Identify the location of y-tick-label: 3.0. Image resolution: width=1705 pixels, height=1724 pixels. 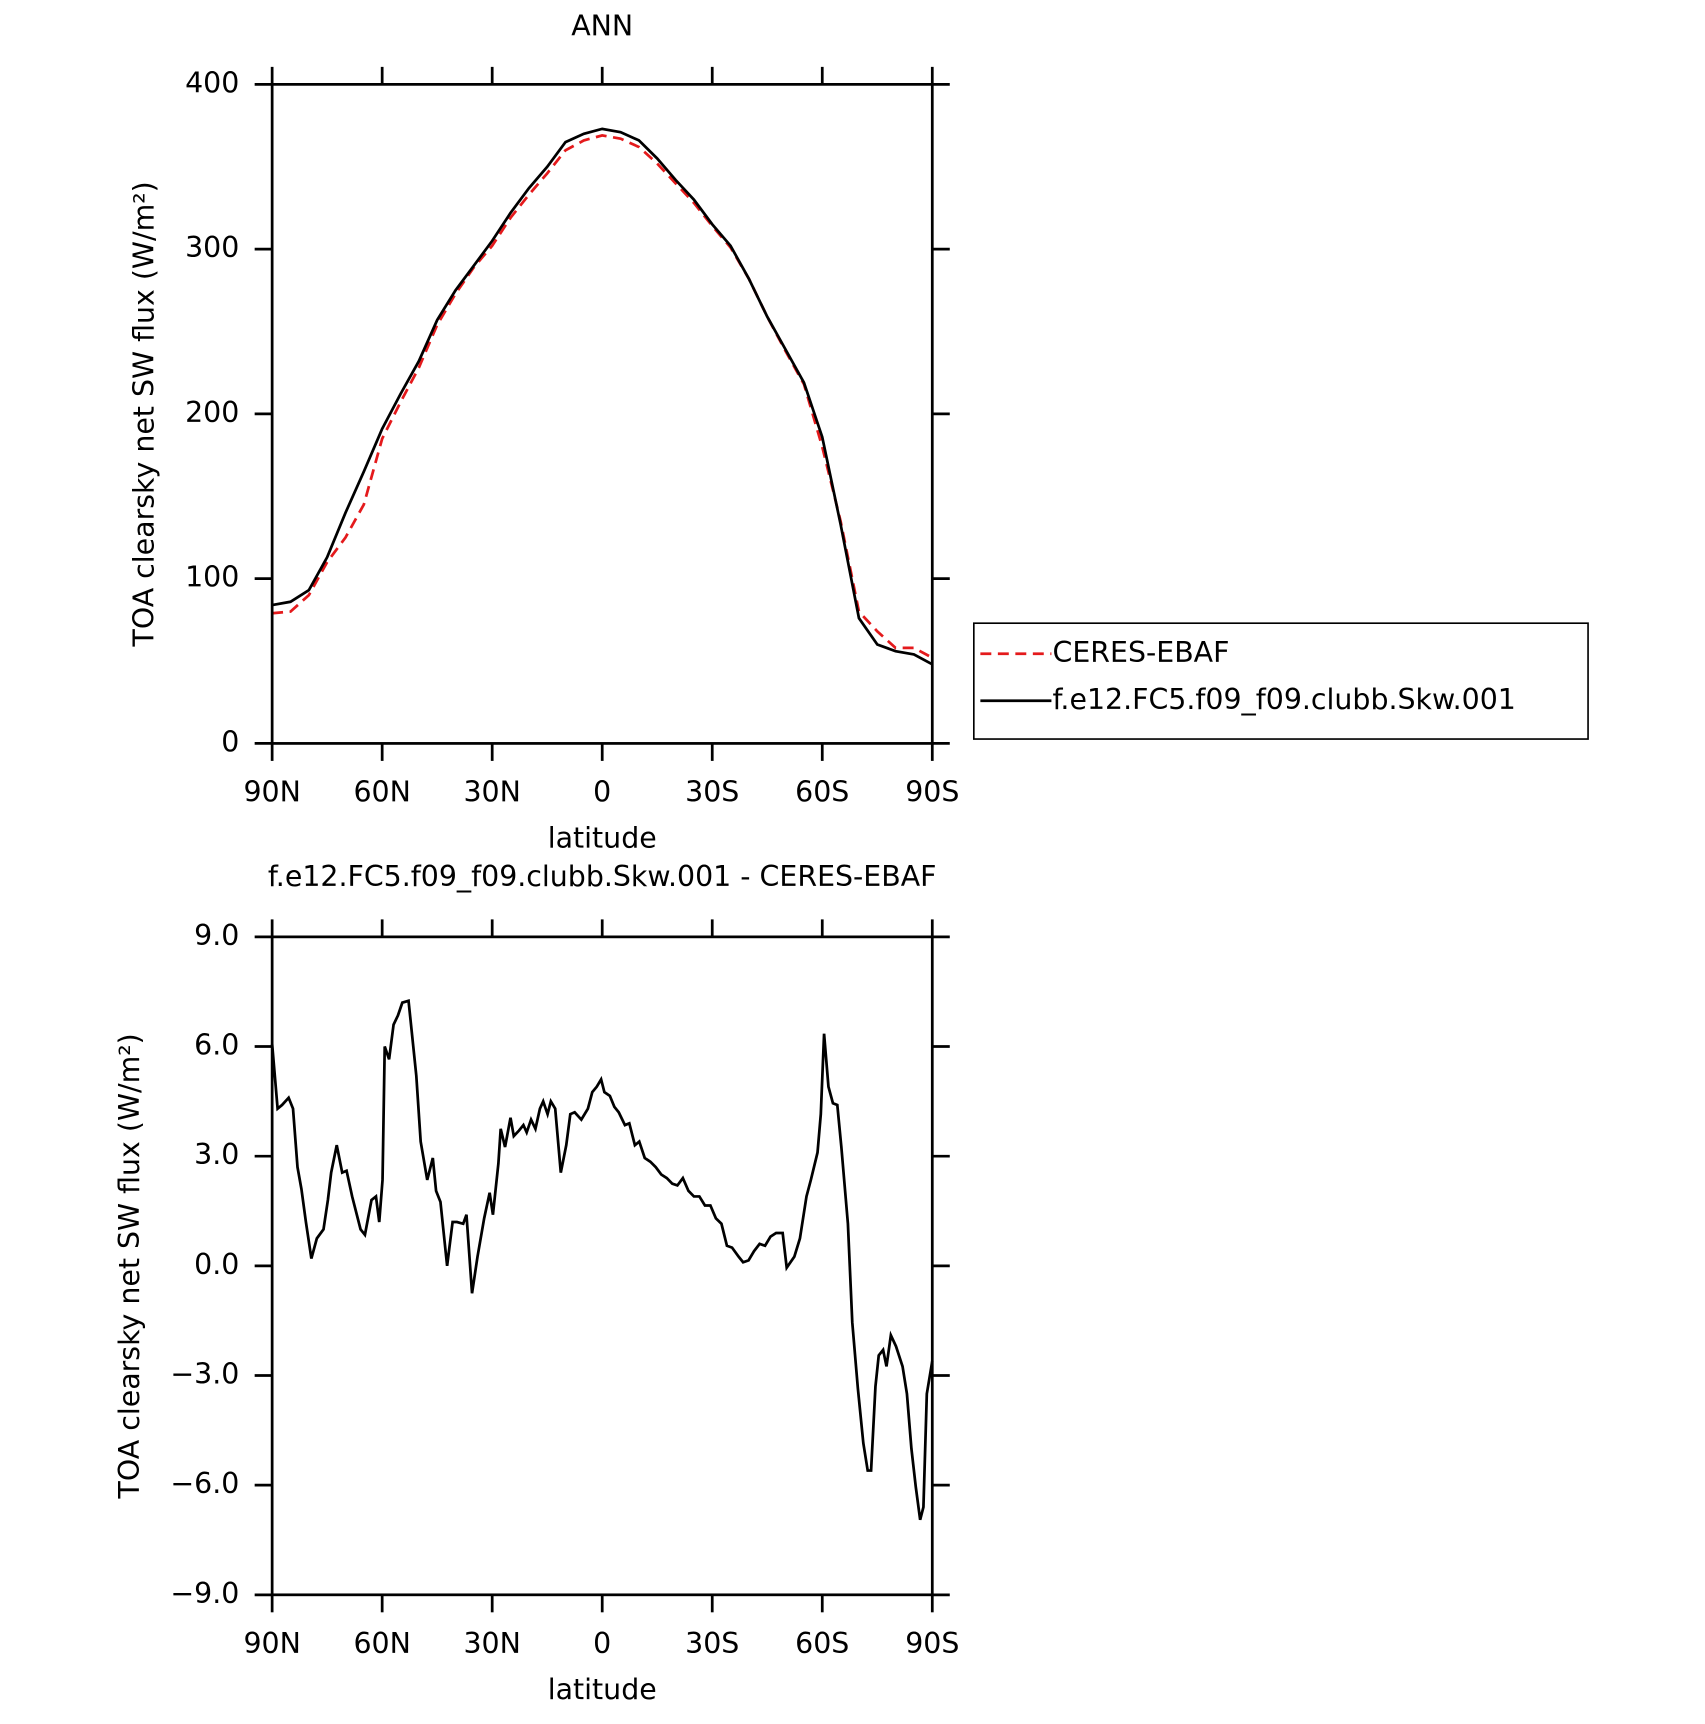
(216, 1154).